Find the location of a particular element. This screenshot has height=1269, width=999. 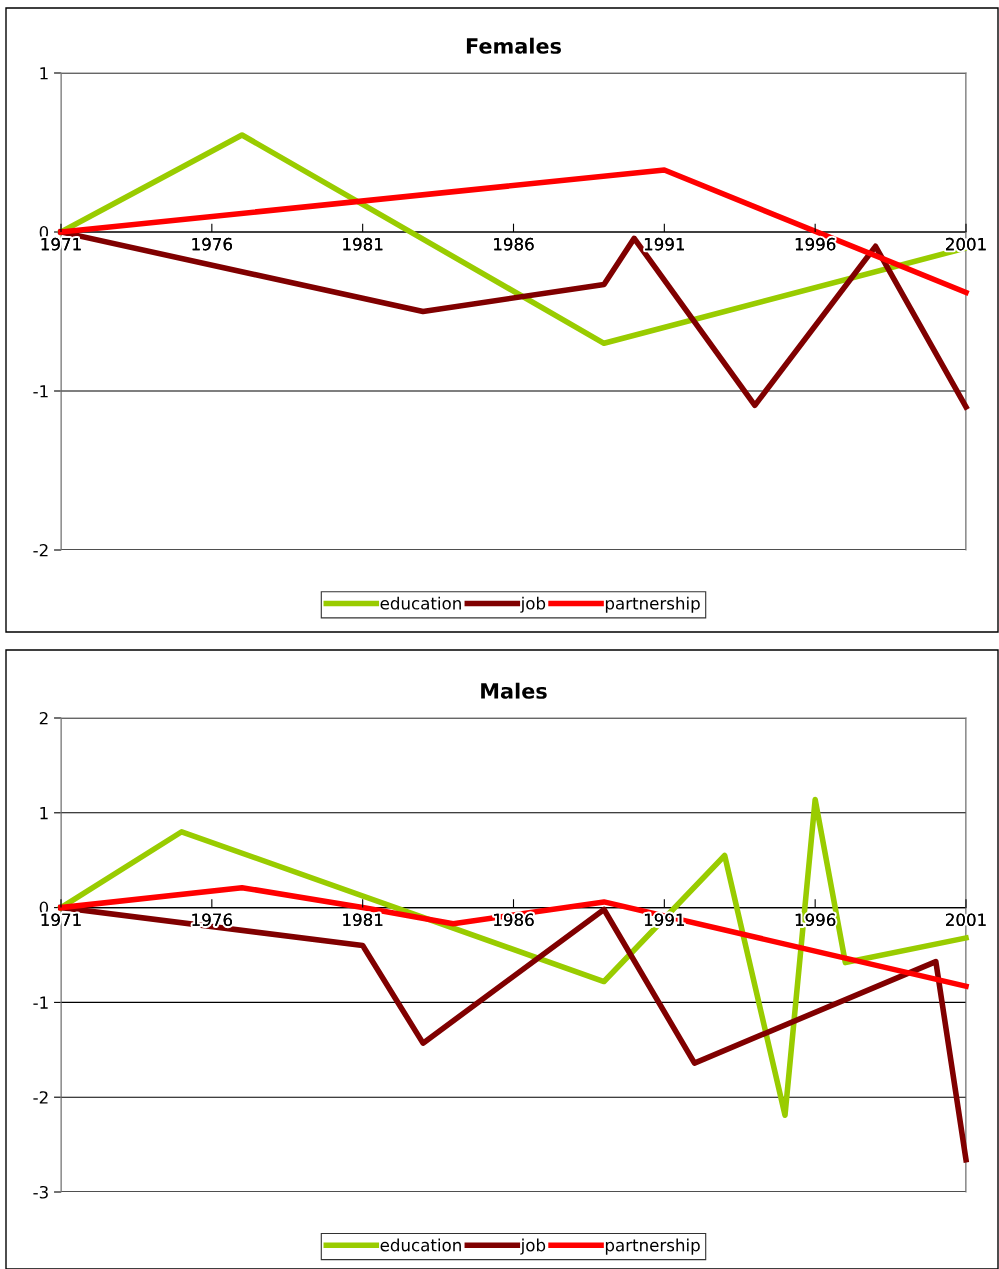

chart-title: Females is located at coordinates (513, 45).